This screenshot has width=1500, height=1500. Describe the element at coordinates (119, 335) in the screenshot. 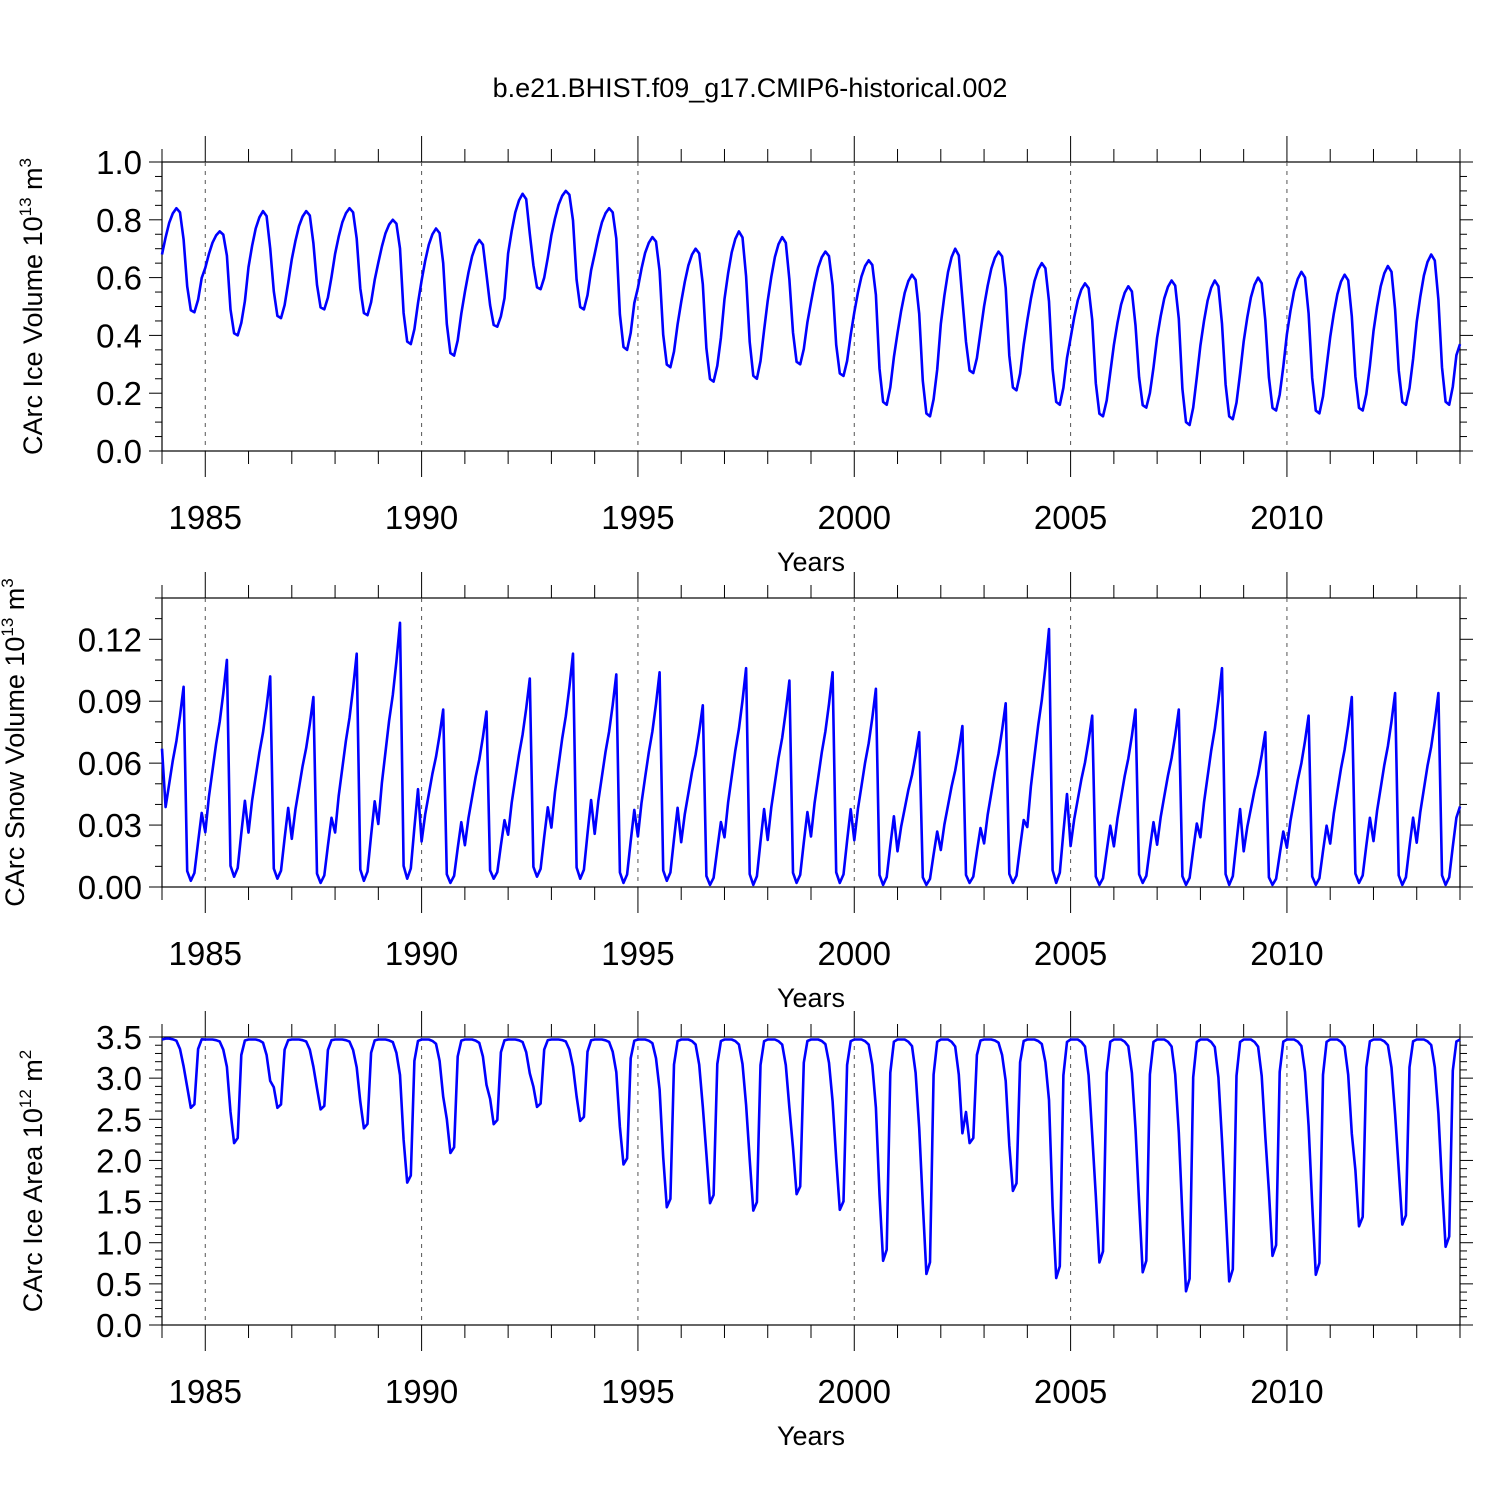

I see `y-tick-label: 0.4` at that location.